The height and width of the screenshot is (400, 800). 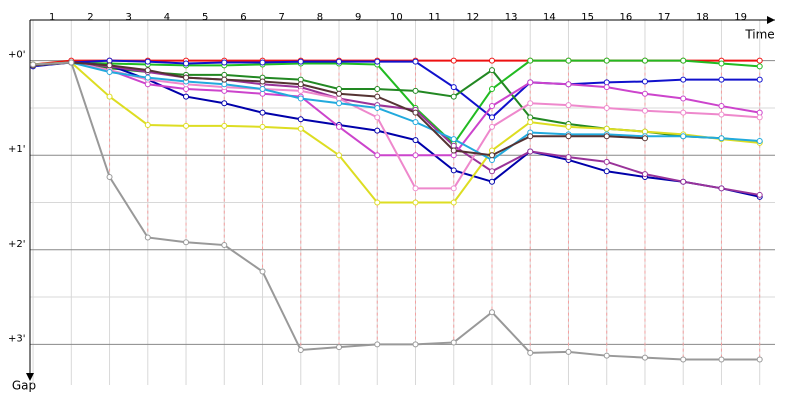 What do you see at coordinates (205, 17) in the screenshot?
I see `x-tick-label: 5` at bounding box center [205, 17].